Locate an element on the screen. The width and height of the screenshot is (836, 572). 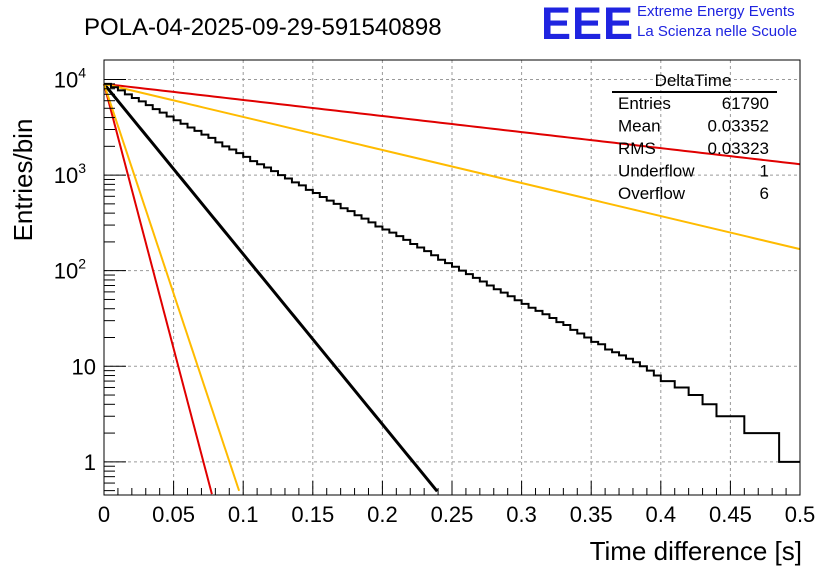
x-tick-label: 0.4 is located at coordinates (661, 514).